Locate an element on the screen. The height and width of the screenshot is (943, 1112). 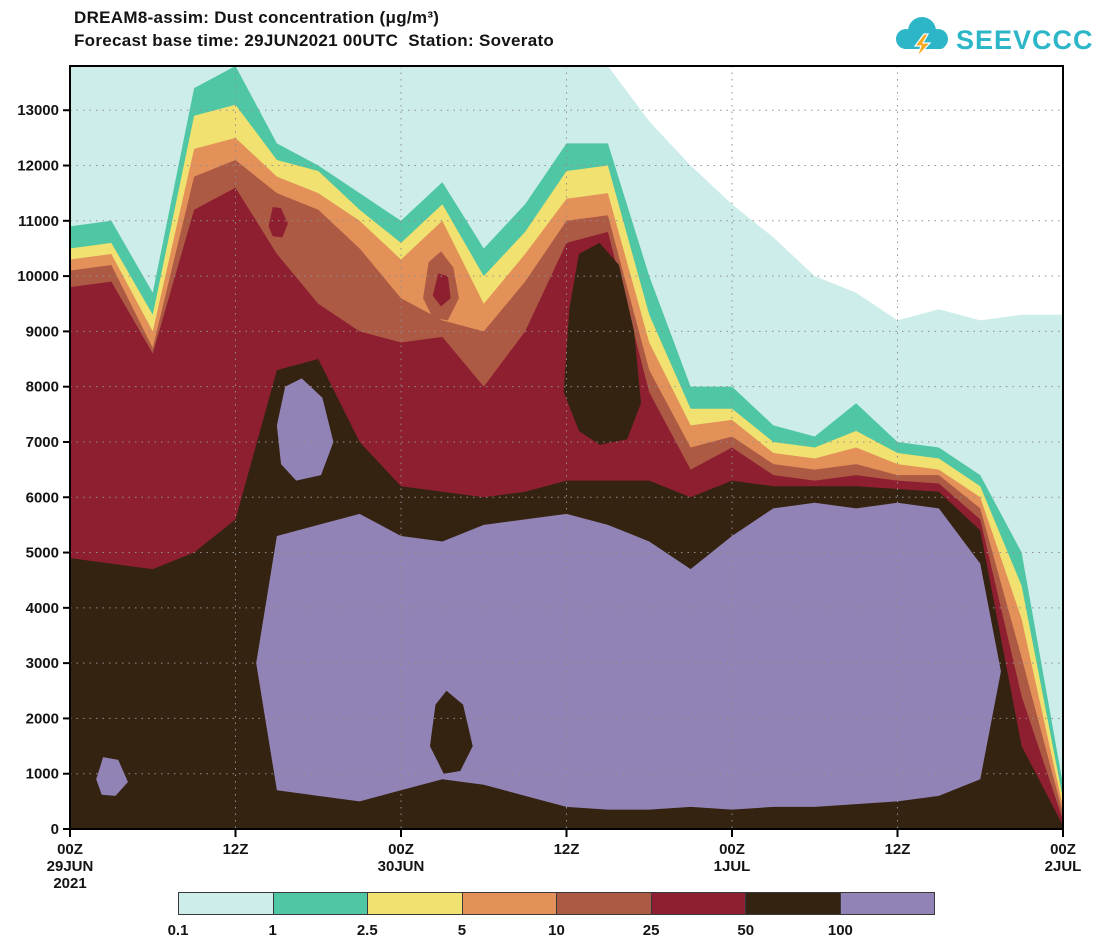
maroon-eye-10000m is located at coordinates (441, 290).